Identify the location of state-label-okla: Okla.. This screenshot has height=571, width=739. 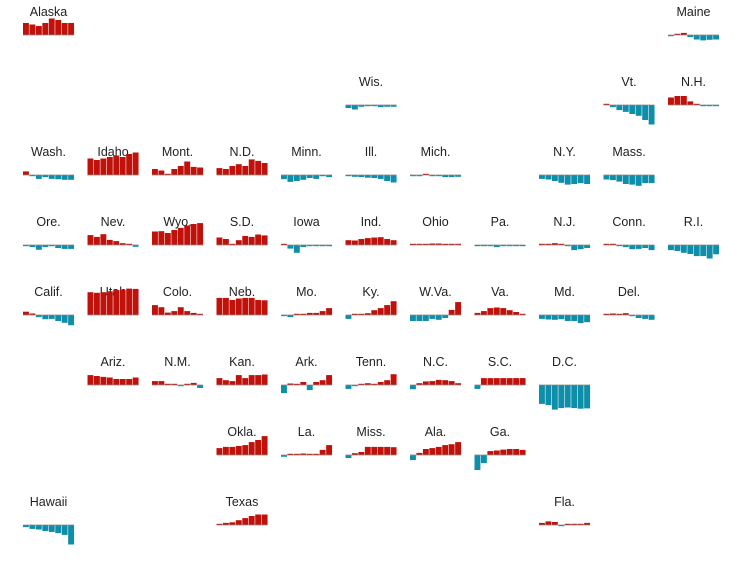
(241, 432).